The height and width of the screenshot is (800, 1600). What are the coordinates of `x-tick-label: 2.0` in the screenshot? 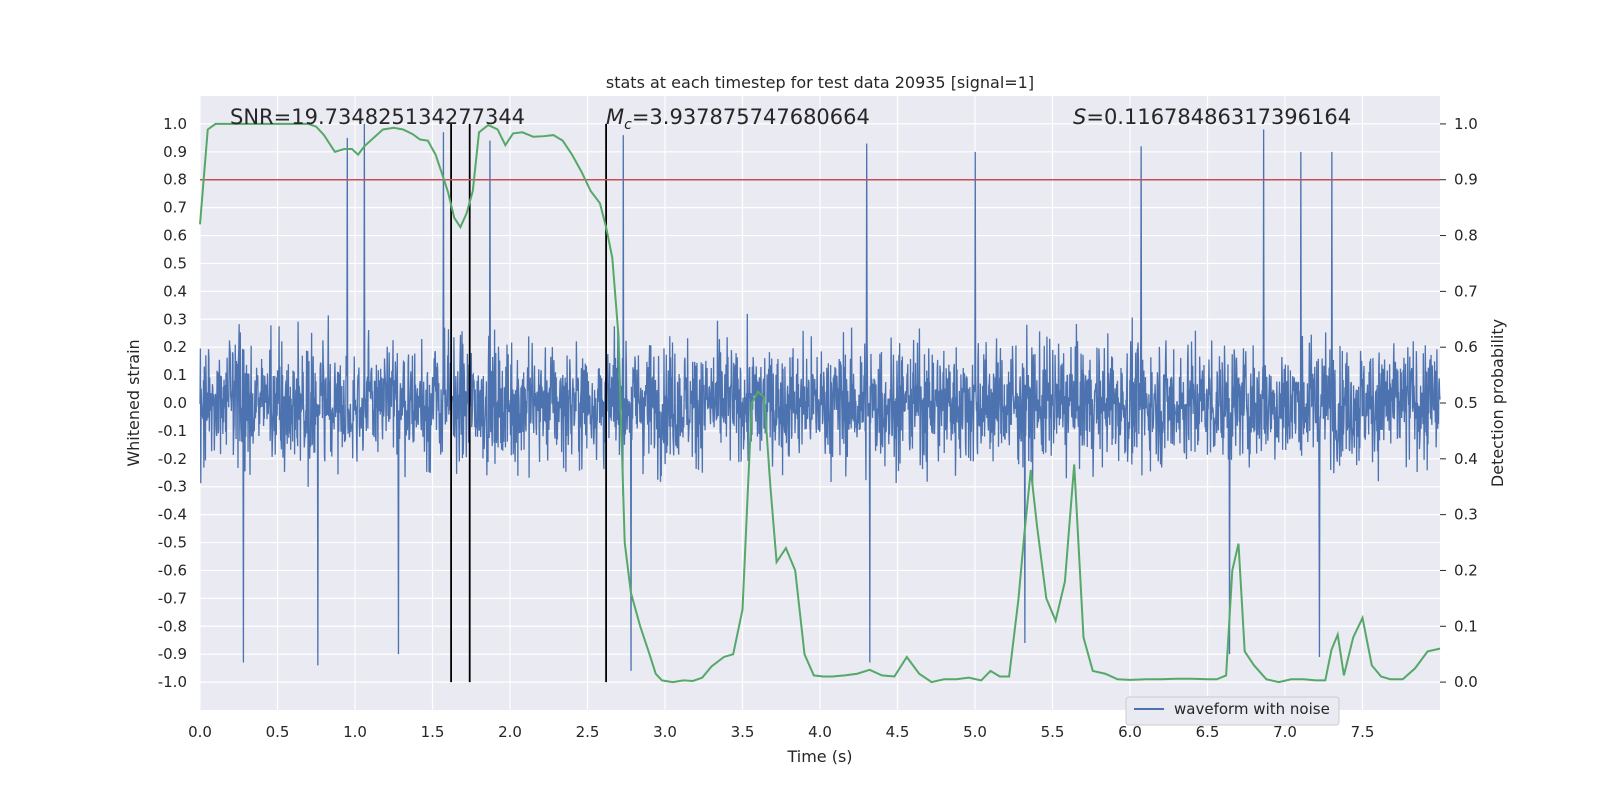 It's located at (510, 732).